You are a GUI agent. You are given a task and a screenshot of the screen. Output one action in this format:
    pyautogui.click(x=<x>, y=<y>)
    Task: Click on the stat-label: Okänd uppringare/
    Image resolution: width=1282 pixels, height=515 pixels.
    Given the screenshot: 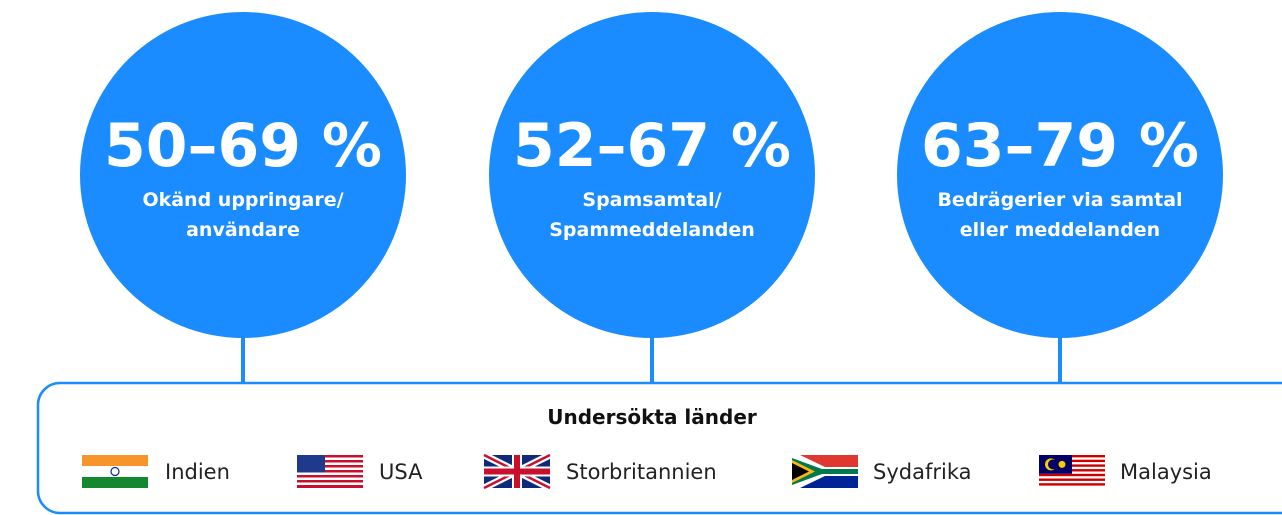 What is the action you would take?
    pyautogui.click(x=242, y=200)
    